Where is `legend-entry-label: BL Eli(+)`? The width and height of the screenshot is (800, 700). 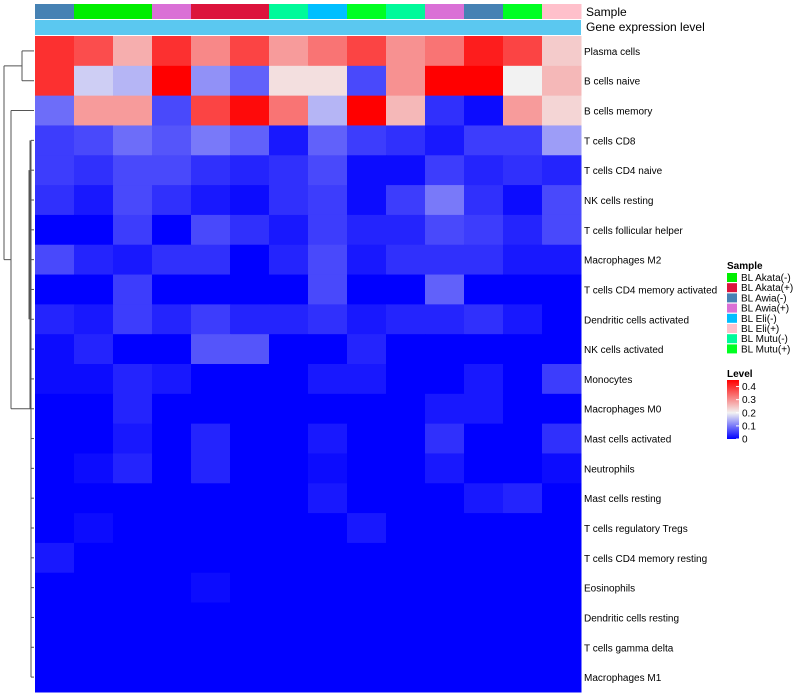 legend-entry-label: BL Eli(+) is located at coordinates (760, 329).